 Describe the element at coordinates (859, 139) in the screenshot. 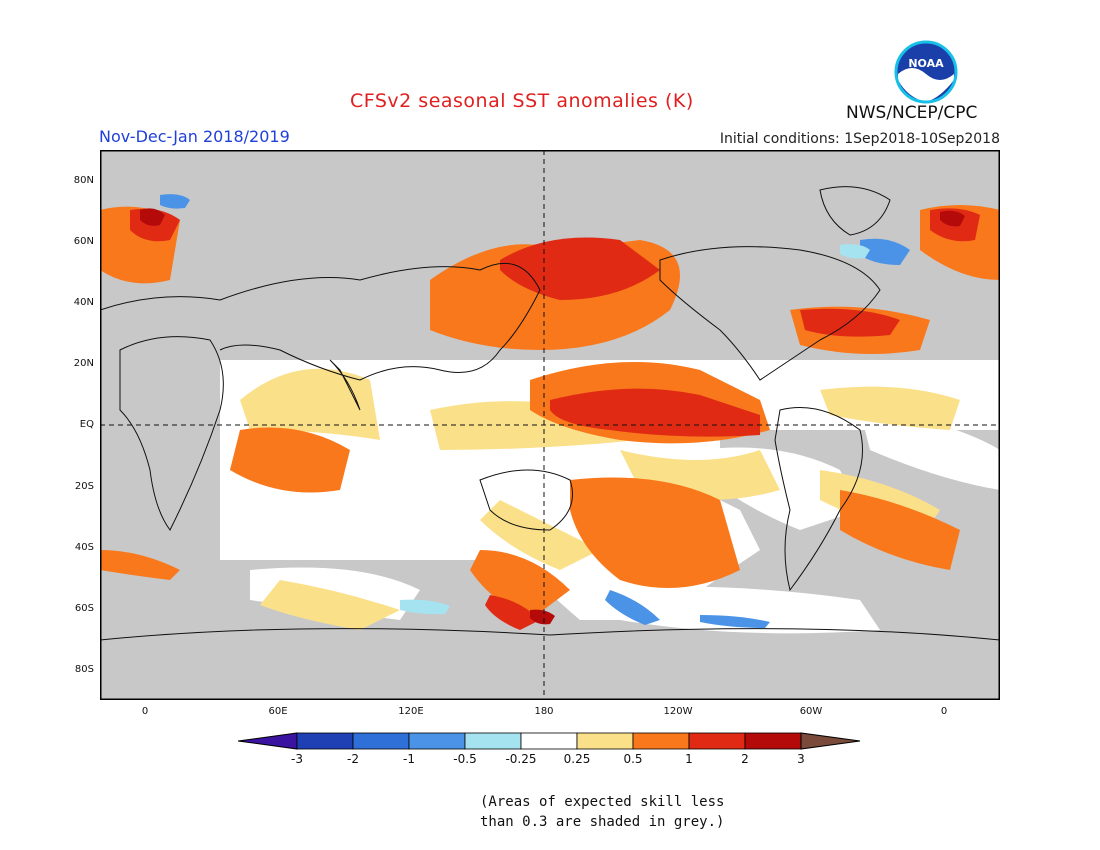

I see `initial-conditions: Initial conditions: 1Sep2018-10Sep2018` at that location.